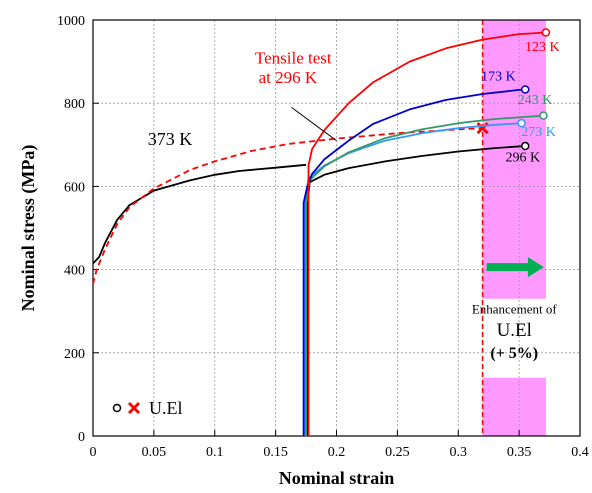 The width and height of the screenshot is (592, 493). What do you see at coordinates (542, 47) in the screenshot?
I see `annotation-123-k: 123 K` at bounding box center [542, 47].